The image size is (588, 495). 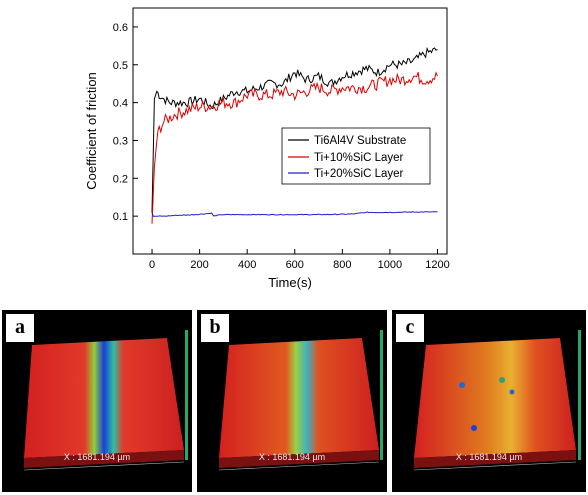 I want to click on surface-image-a, so click(x=105, y=400).